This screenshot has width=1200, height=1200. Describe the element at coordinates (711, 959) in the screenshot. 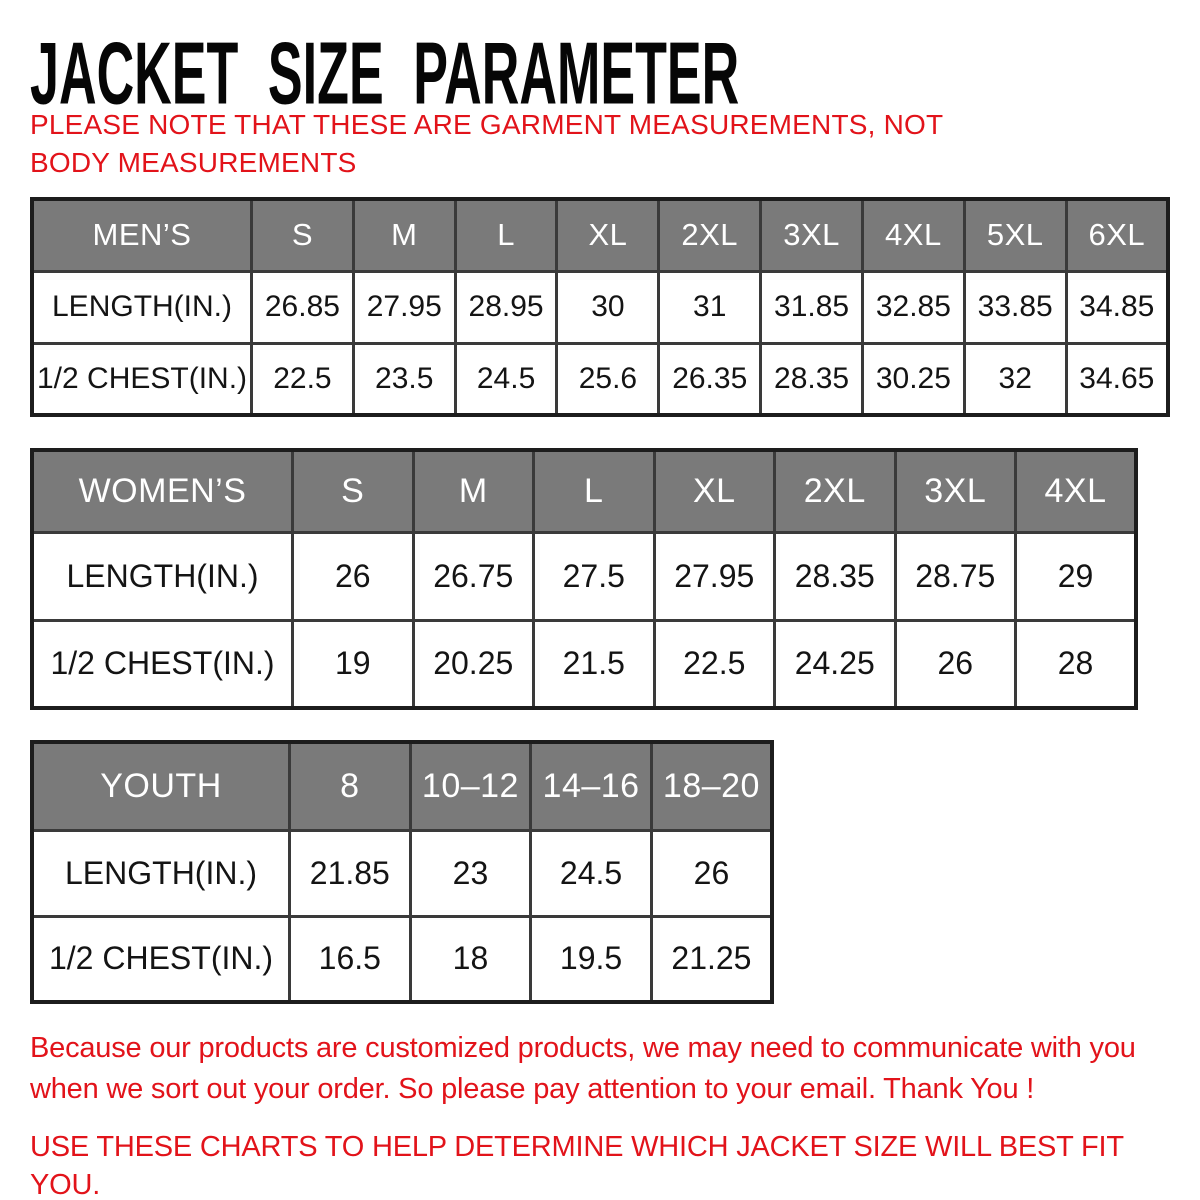

I see `measurement-value-cell: 21.25` at that location.